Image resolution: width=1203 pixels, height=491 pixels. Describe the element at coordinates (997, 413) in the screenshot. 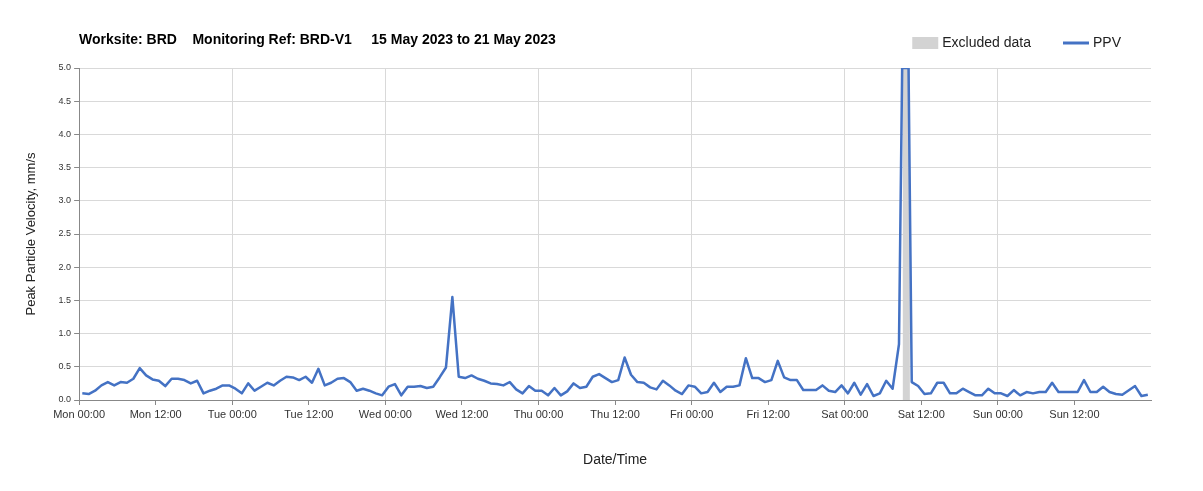

I see `x-tick-label: Sun 00:00` at that location.